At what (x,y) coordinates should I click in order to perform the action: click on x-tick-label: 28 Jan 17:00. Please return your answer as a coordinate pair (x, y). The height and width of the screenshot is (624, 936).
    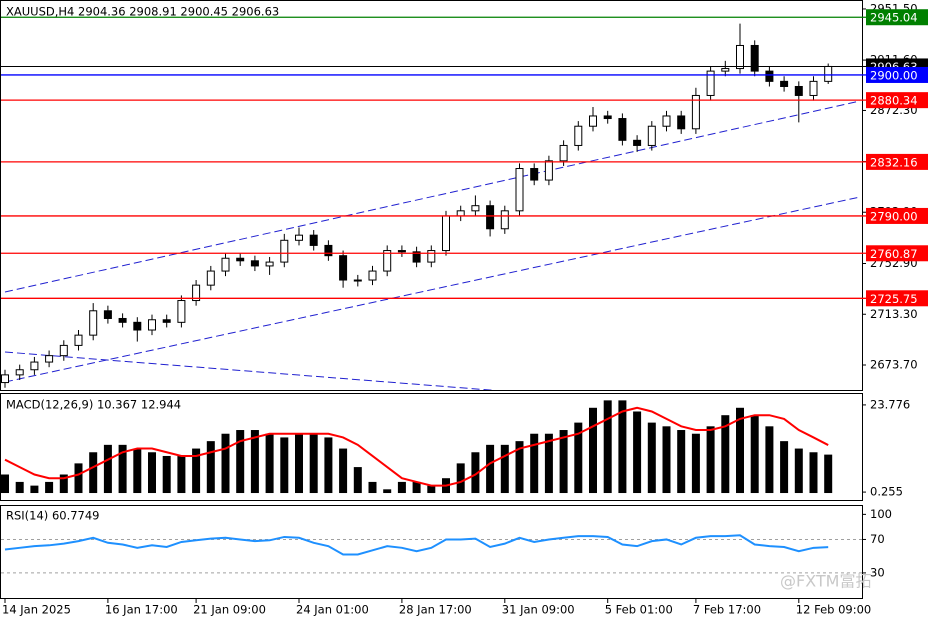
    Looking at the image, I should click on (435, 610).